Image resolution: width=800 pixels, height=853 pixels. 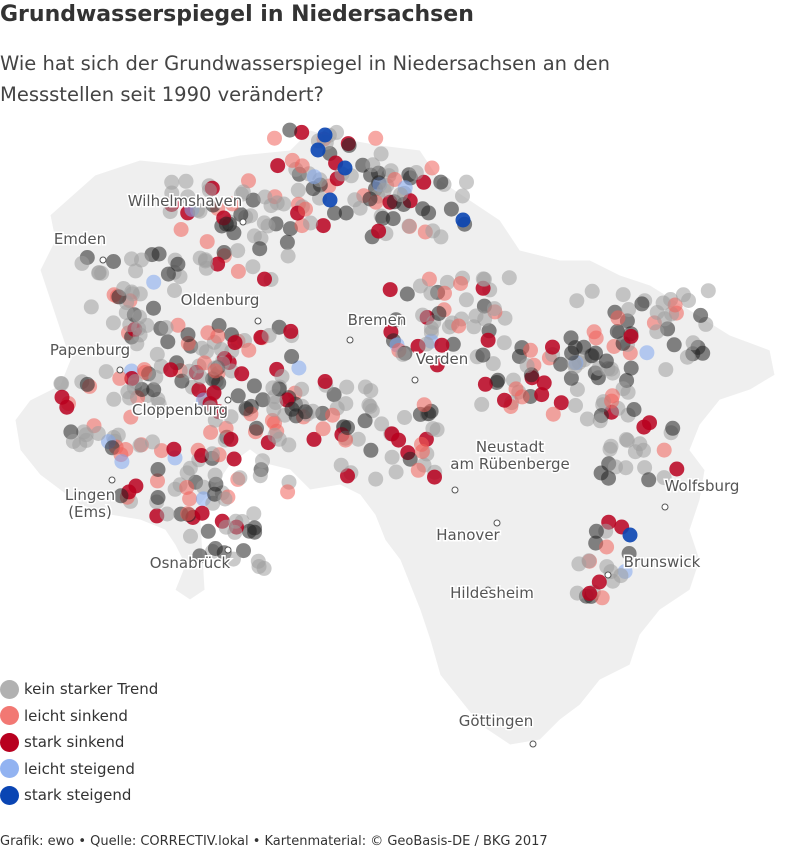 I want to click on legend-label: kein starker Trend, so click(x=91, y=689).